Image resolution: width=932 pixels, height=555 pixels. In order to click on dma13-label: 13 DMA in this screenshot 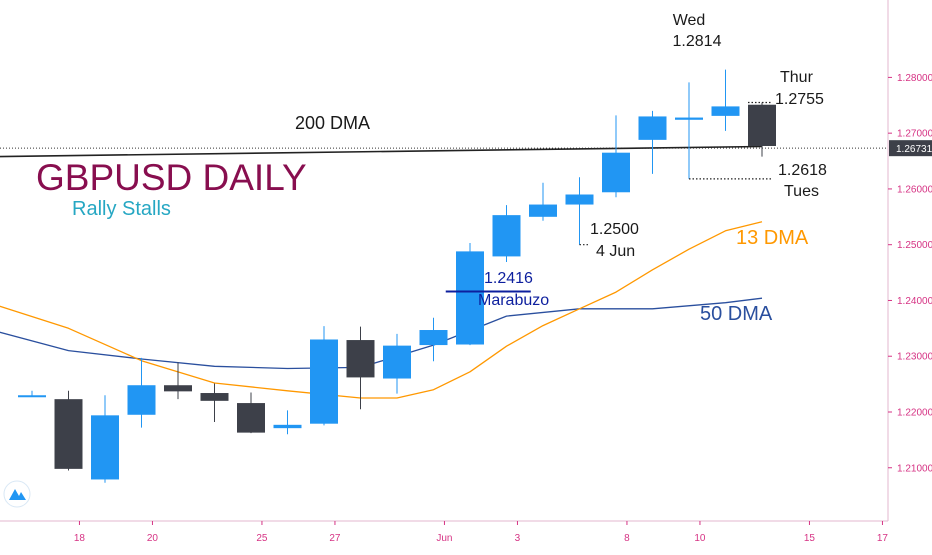, I will do `click(772, 238)`.